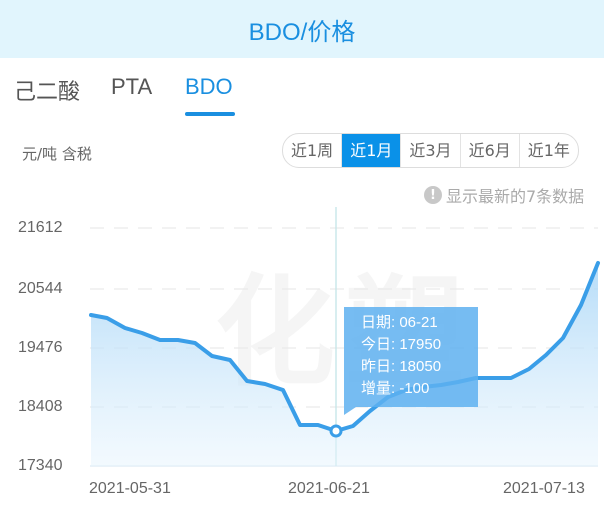  What do you see at coordinates (132, 86) in the screenshot?
I see `tab-pta: PTA` at bounding box center [132, 86].